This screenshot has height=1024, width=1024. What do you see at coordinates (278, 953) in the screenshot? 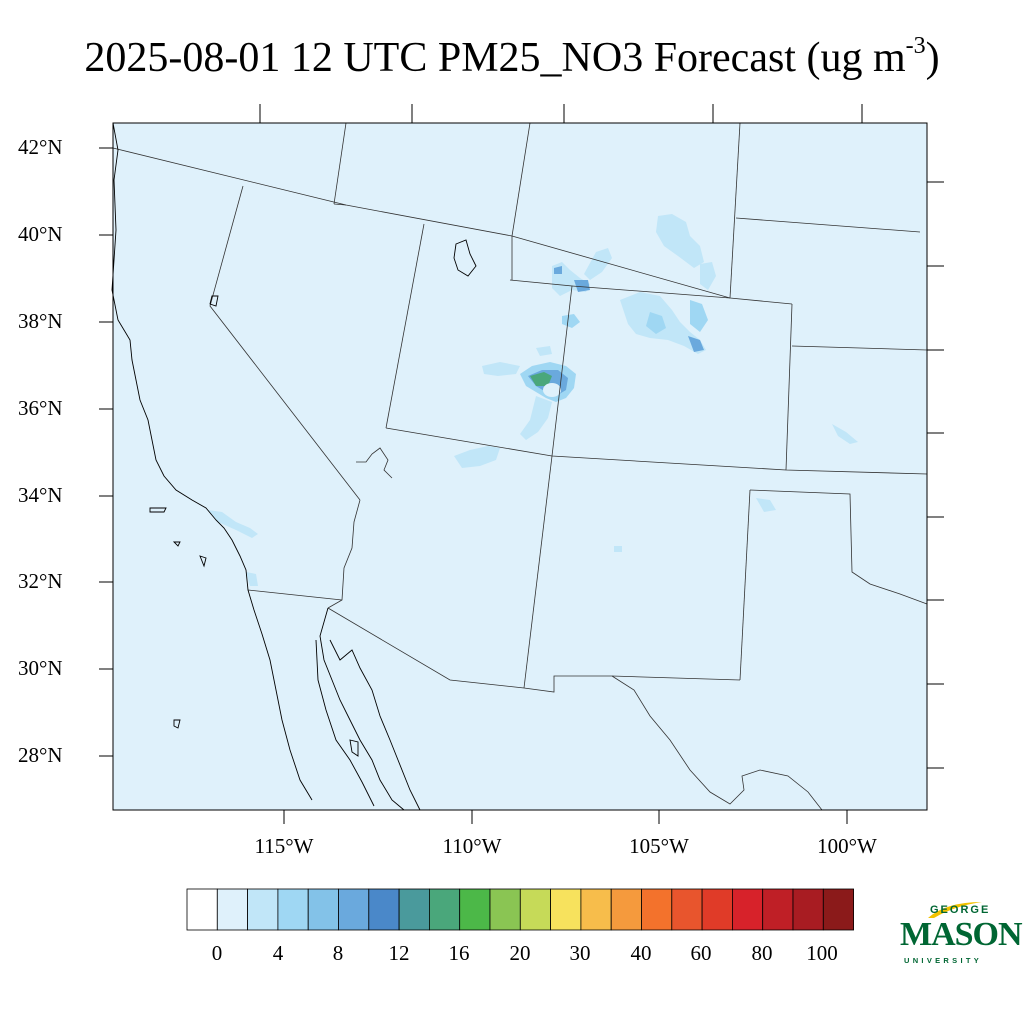
I see `colorbar-label: 4` at bounding box center [278, 953].